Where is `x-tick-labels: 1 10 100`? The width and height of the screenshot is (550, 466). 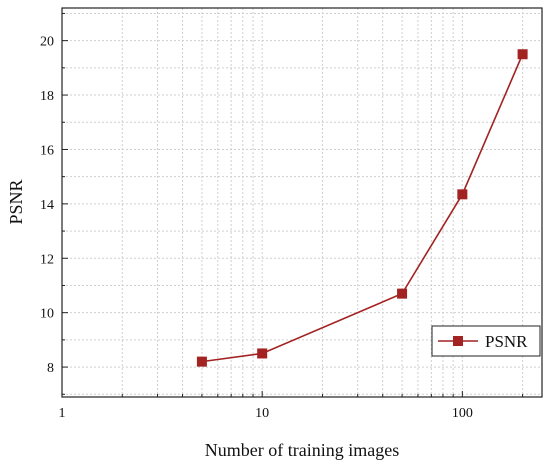 x-tick-labels: 1 10 100 is located at coordinates (266, 413).